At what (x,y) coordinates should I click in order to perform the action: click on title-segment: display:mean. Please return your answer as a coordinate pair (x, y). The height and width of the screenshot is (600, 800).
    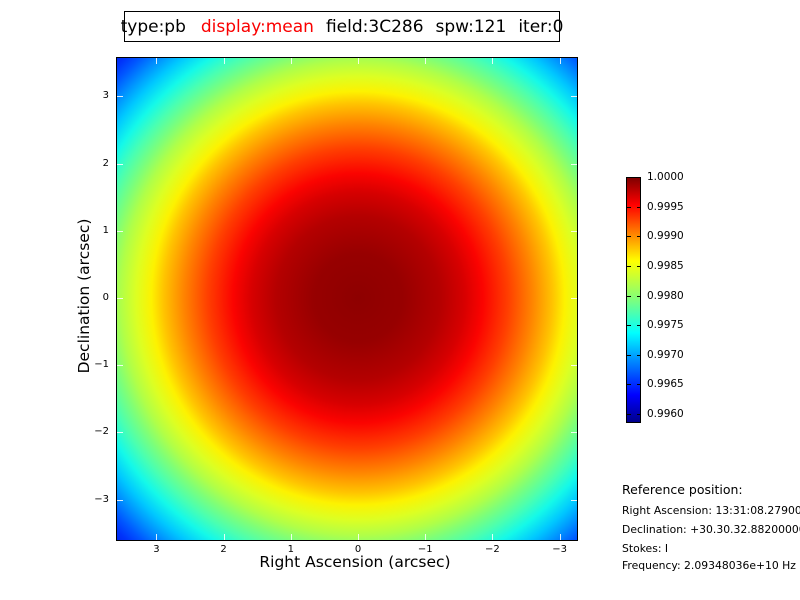
    Looking at the image, I should click on (257, 26).